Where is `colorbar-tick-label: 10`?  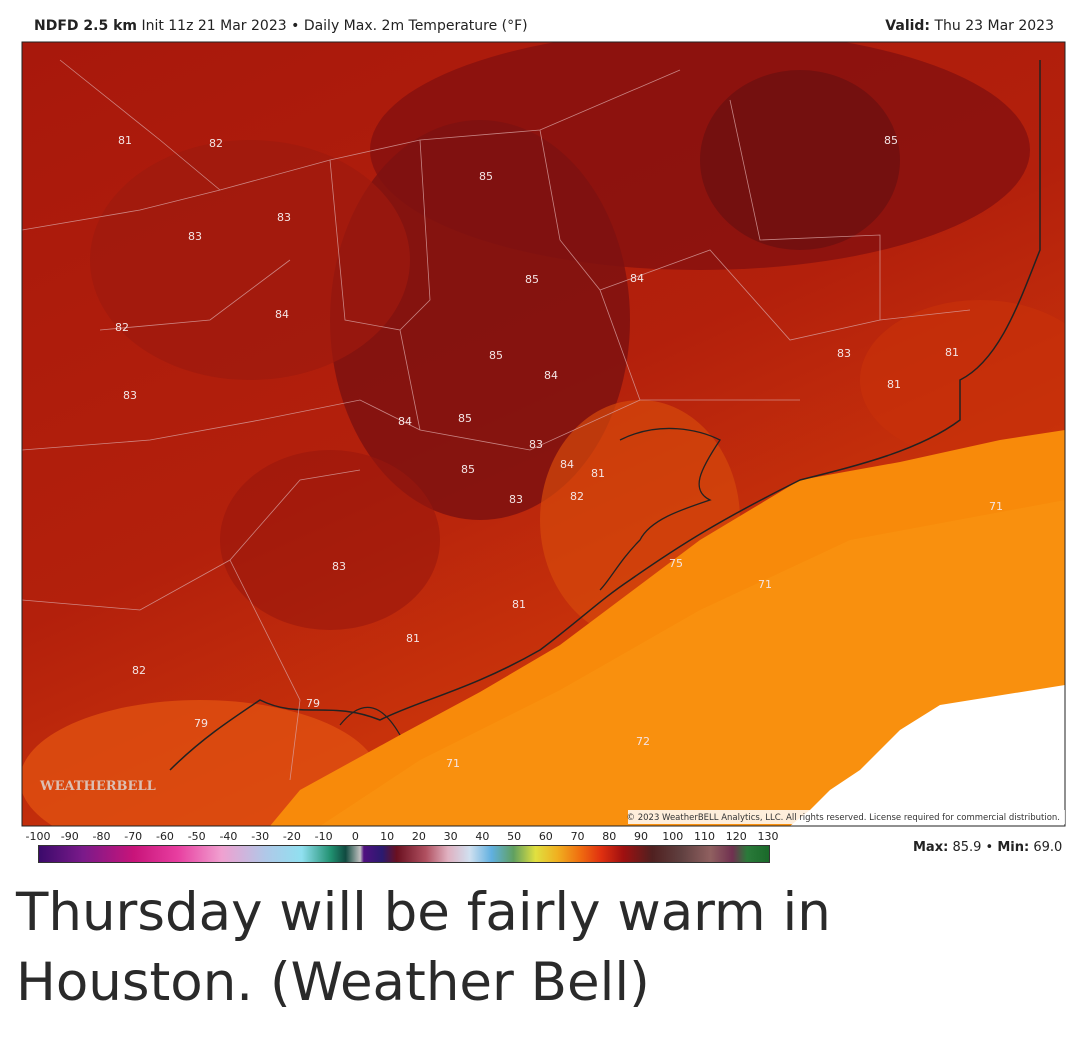
colorbar-tick-label: 10 is located at coordinates (387, 836).